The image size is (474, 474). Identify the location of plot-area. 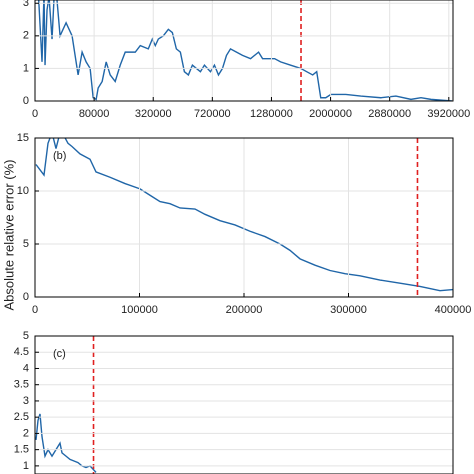
(66, 405).